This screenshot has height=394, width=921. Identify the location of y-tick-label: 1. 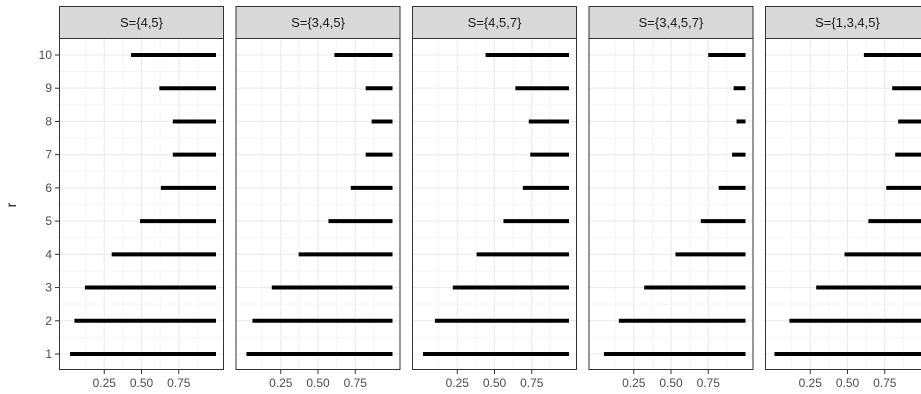
(48, 354).